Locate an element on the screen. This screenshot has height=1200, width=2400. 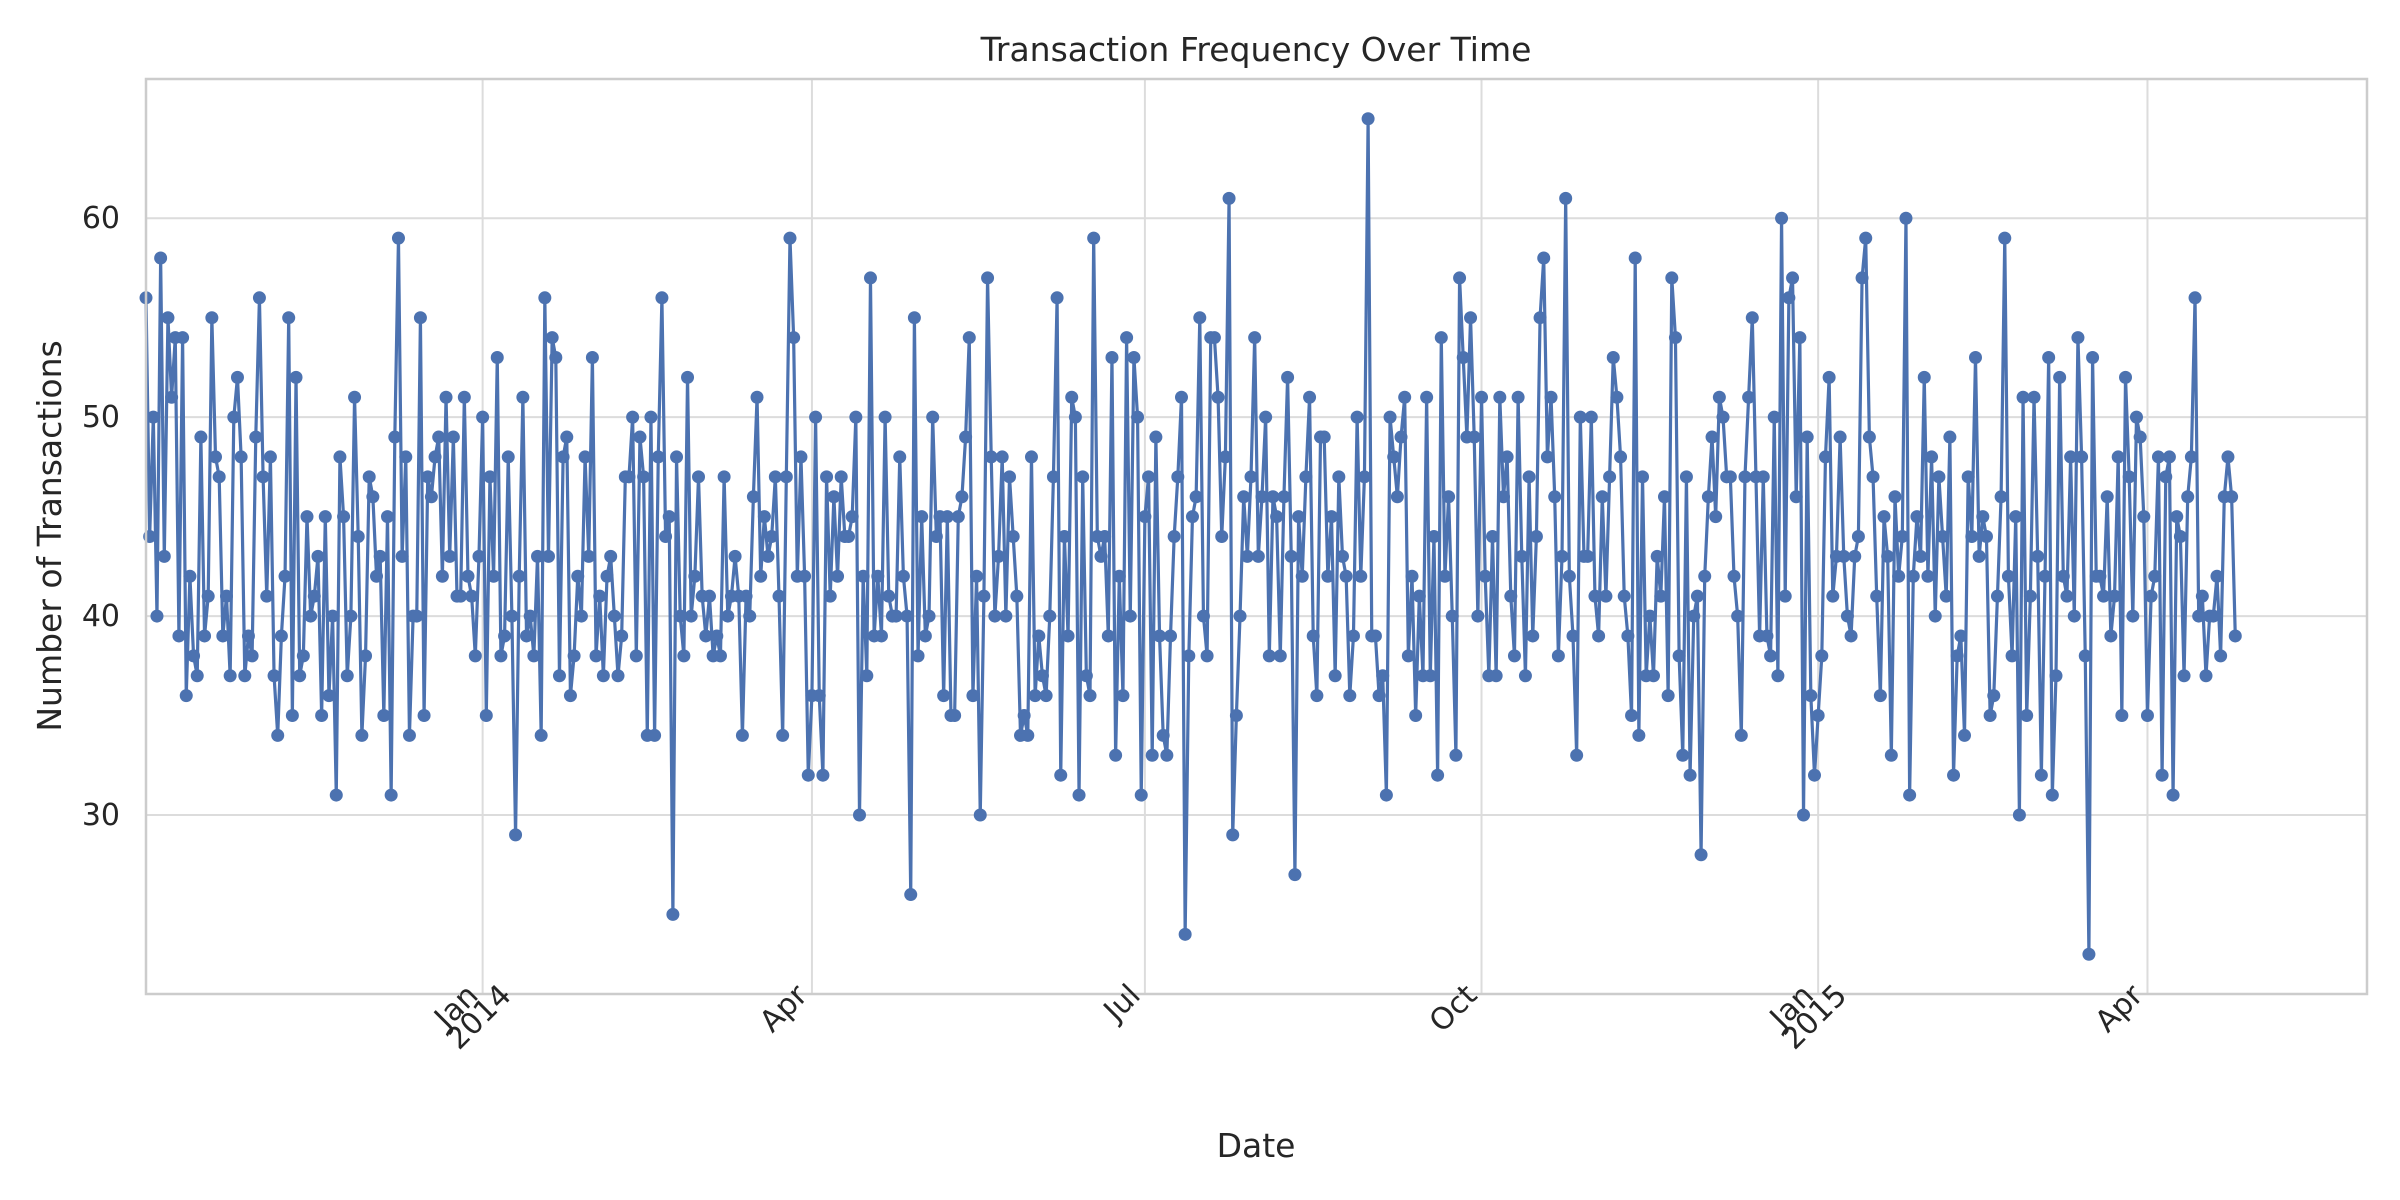
x-axis-label: Date is located at coordinates (1256, 1145).